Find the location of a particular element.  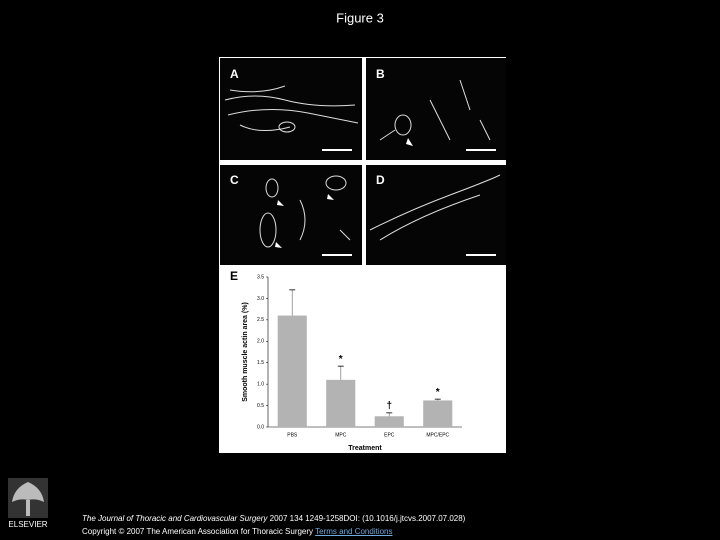

x-axis-label: Treatment is located at coordinates (365, 448).